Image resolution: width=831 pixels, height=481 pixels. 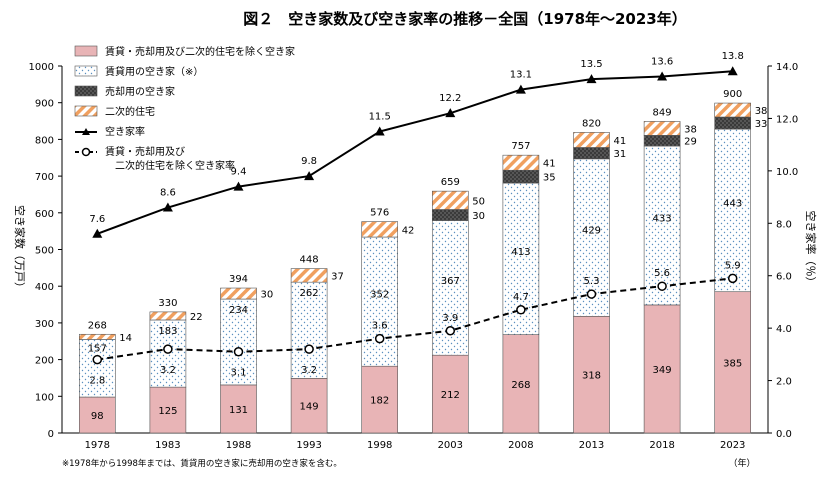 What do you see at coordinates (97, 445) in the screenshot?
I see `x-tick-label: 1978` at bounding box center [97, 445].